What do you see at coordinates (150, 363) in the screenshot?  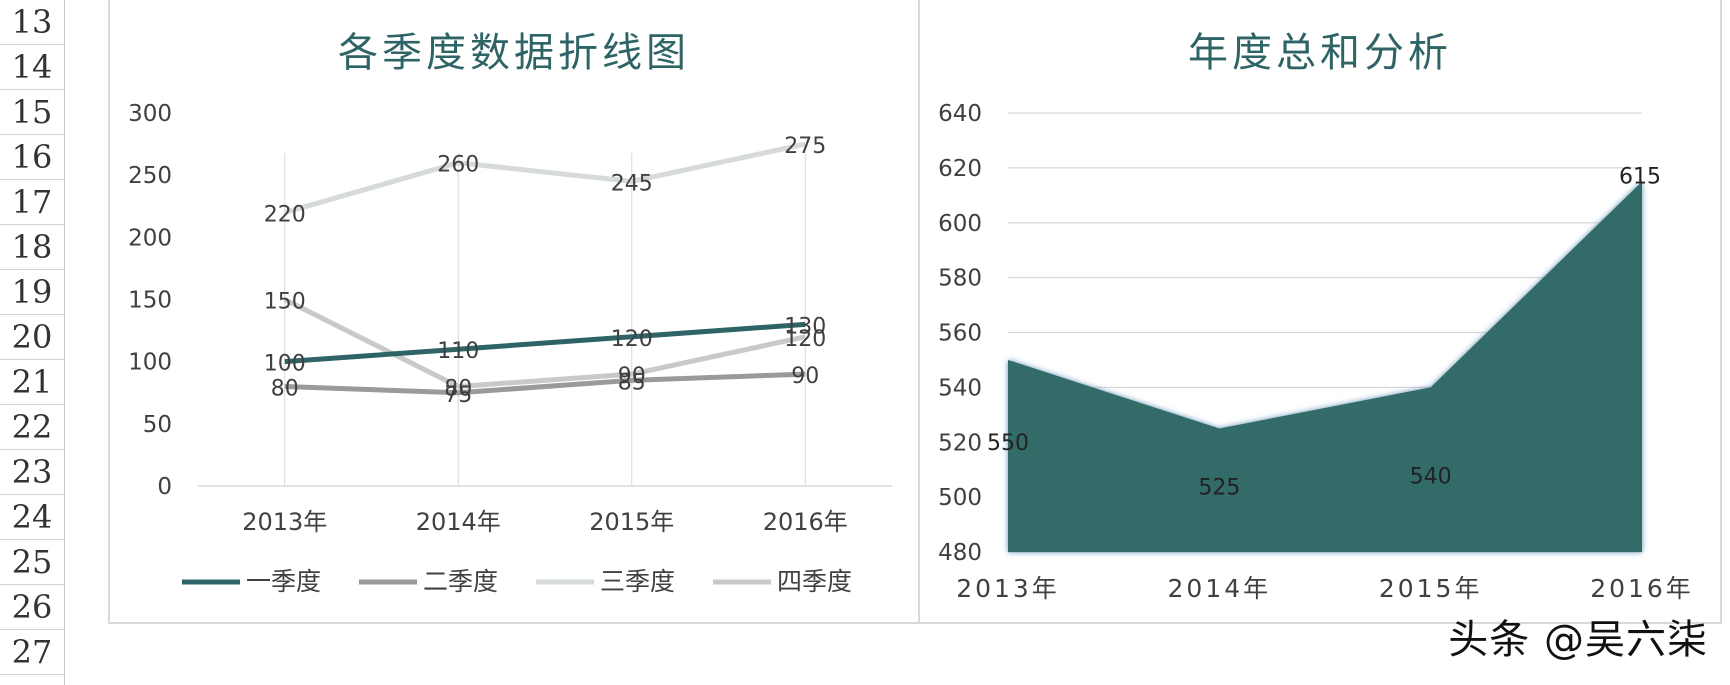 I see `y-tick-label: 100` at bounding box center [150, 363].